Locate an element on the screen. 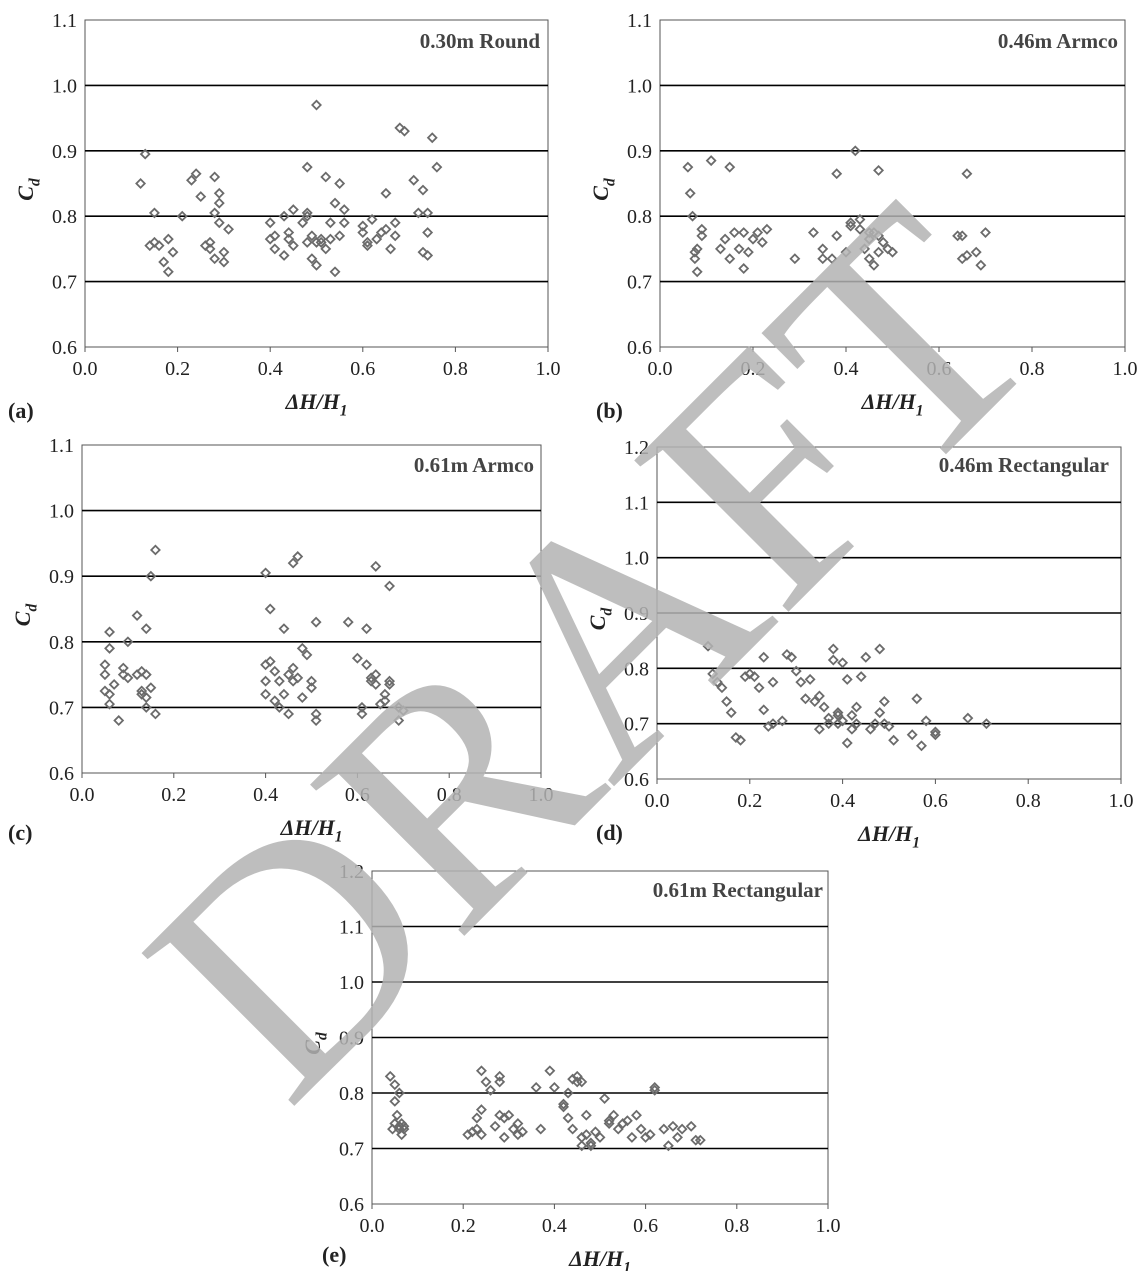 The width and height of the screenshot is (1143, 1271). x-tick-label: 0.6 is located at coordinates (357, 795).